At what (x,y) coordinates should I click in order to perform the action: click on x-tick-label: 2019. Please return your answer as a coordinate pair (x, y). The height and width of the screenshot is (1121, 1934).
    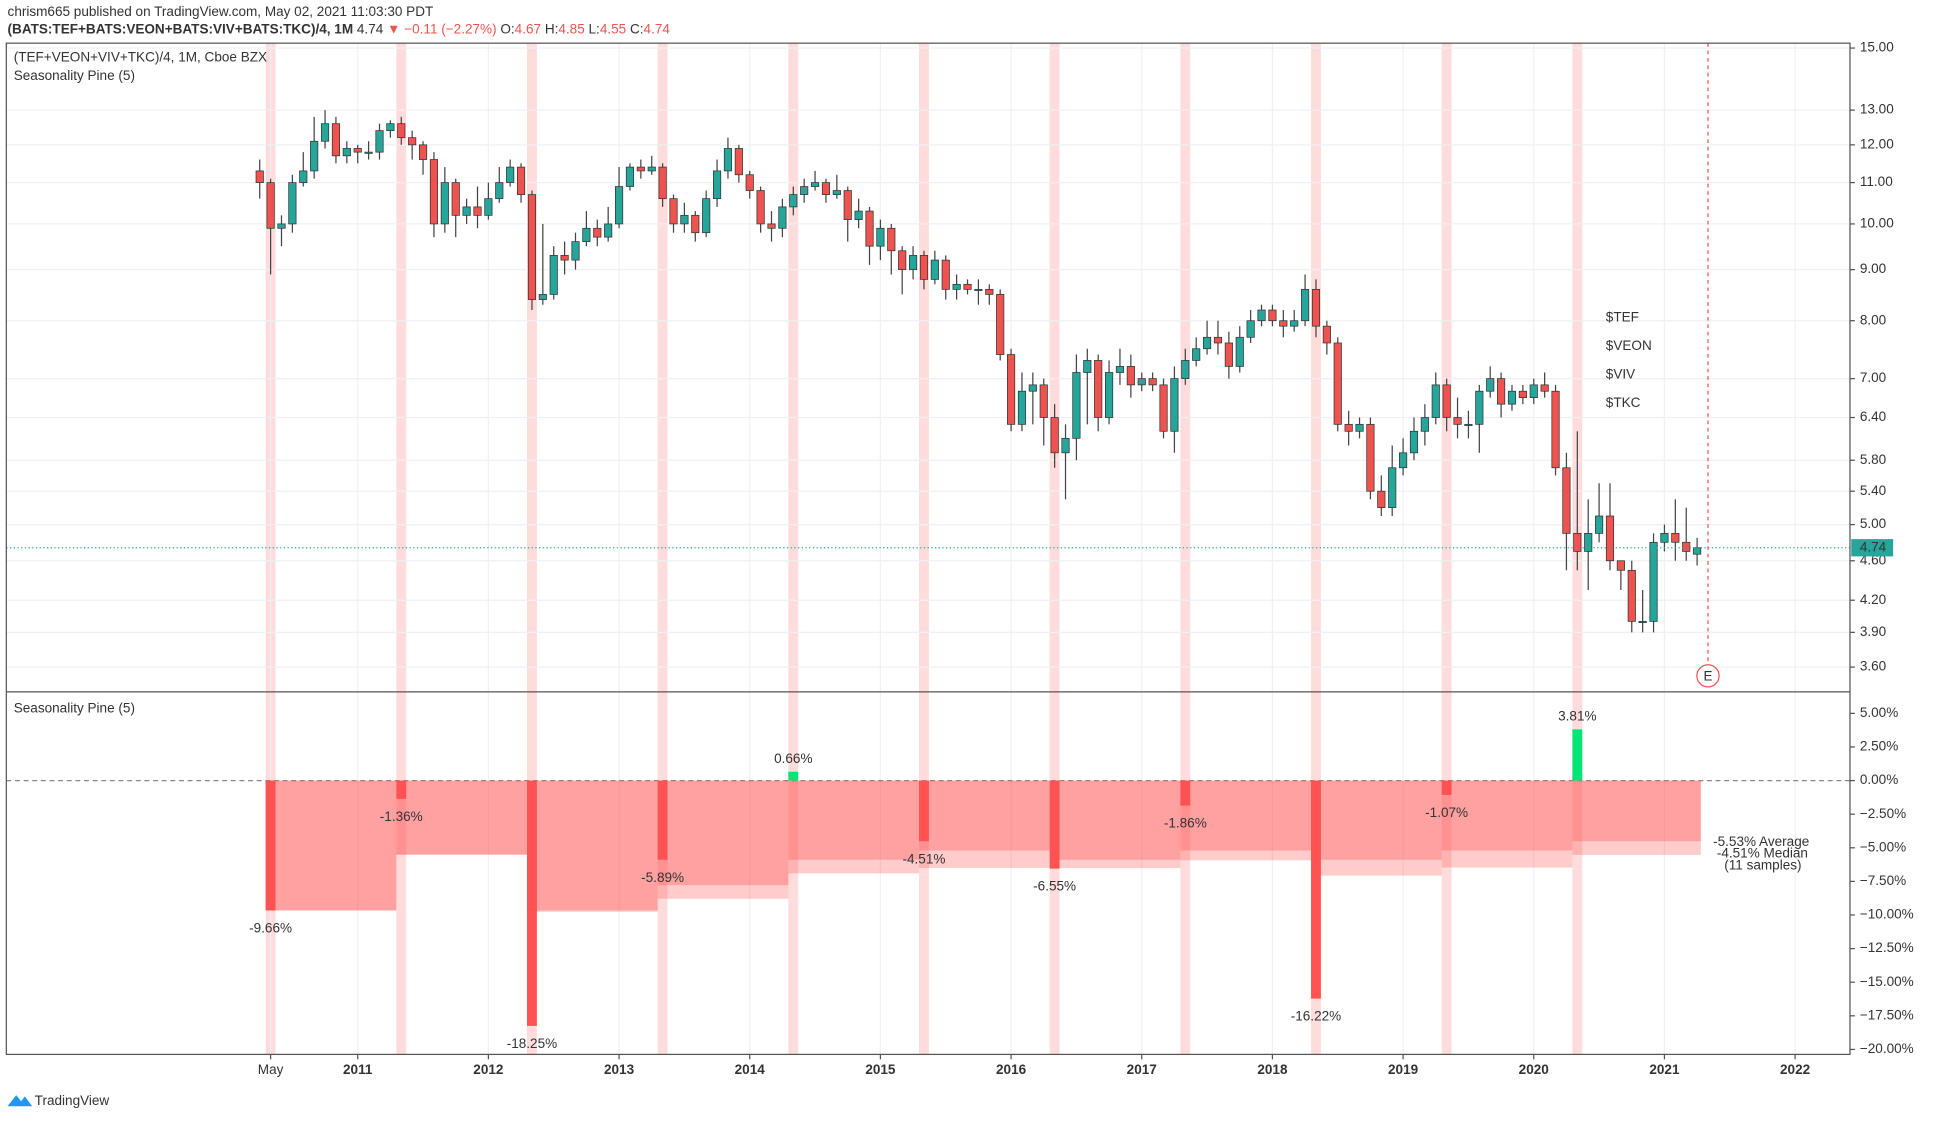
    Looking at the image, I should click on (1403, 1069).